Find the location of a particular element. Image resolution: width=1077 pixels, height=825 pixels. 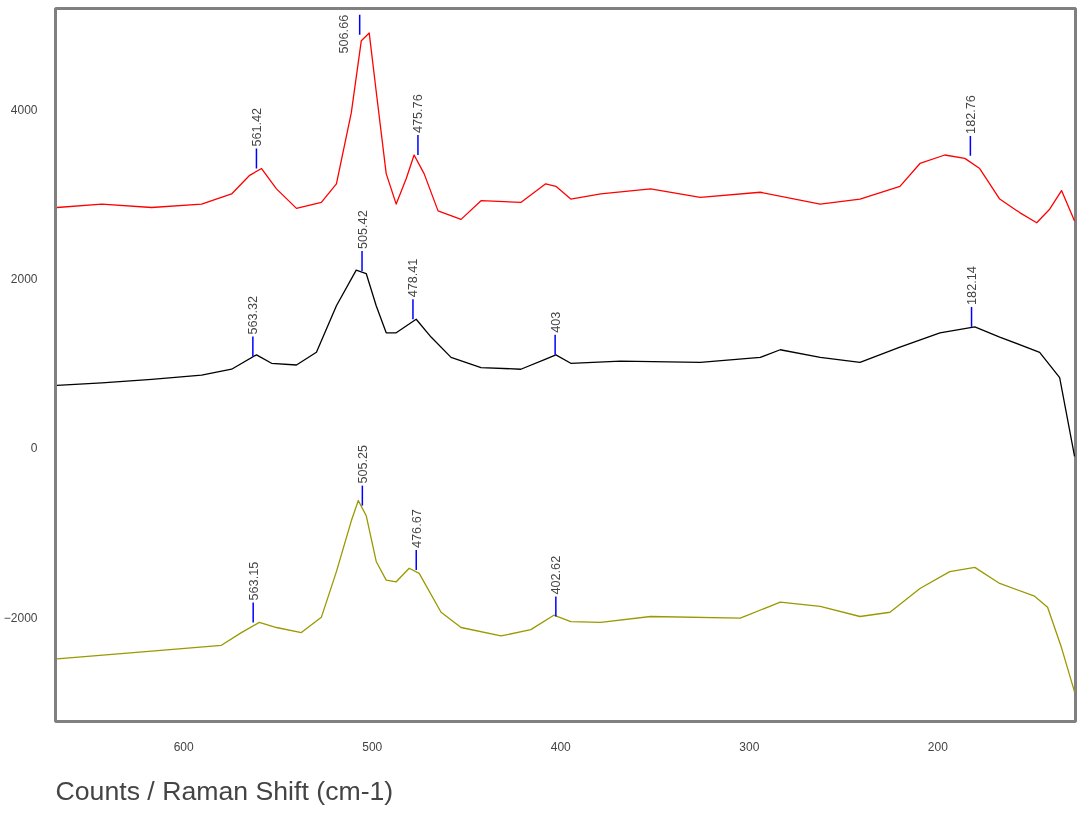

y-tick-label: −2000 is located at coordinates (20, 617).